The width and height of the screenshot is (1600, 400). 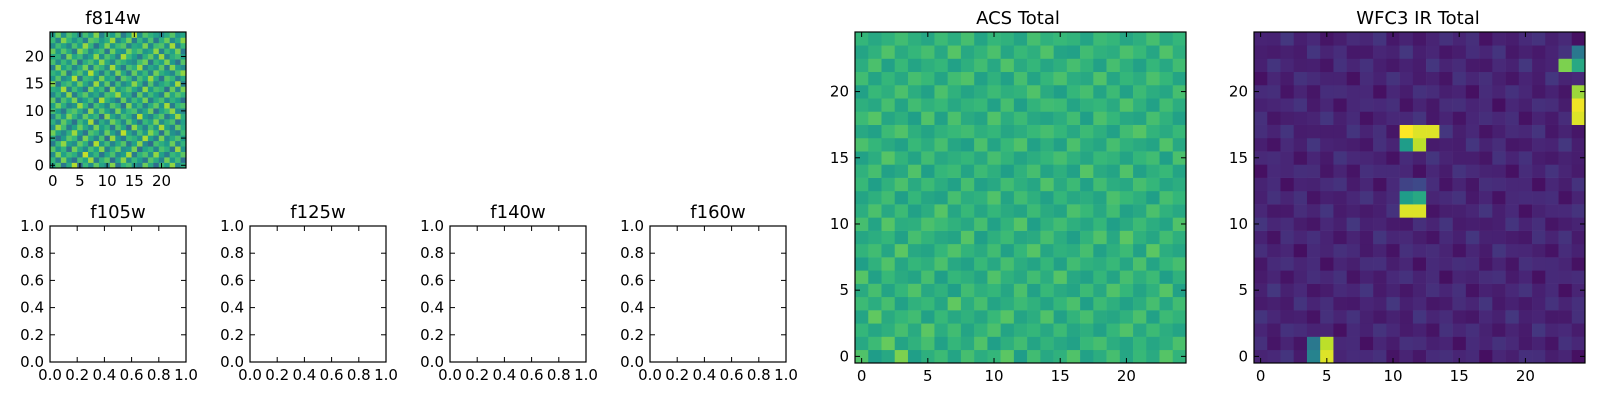 What do you see at coordinates (1126, 376) in the screenshot?
I see `acs-total-xtick-label: 20` at bounding box center [1126, 376].